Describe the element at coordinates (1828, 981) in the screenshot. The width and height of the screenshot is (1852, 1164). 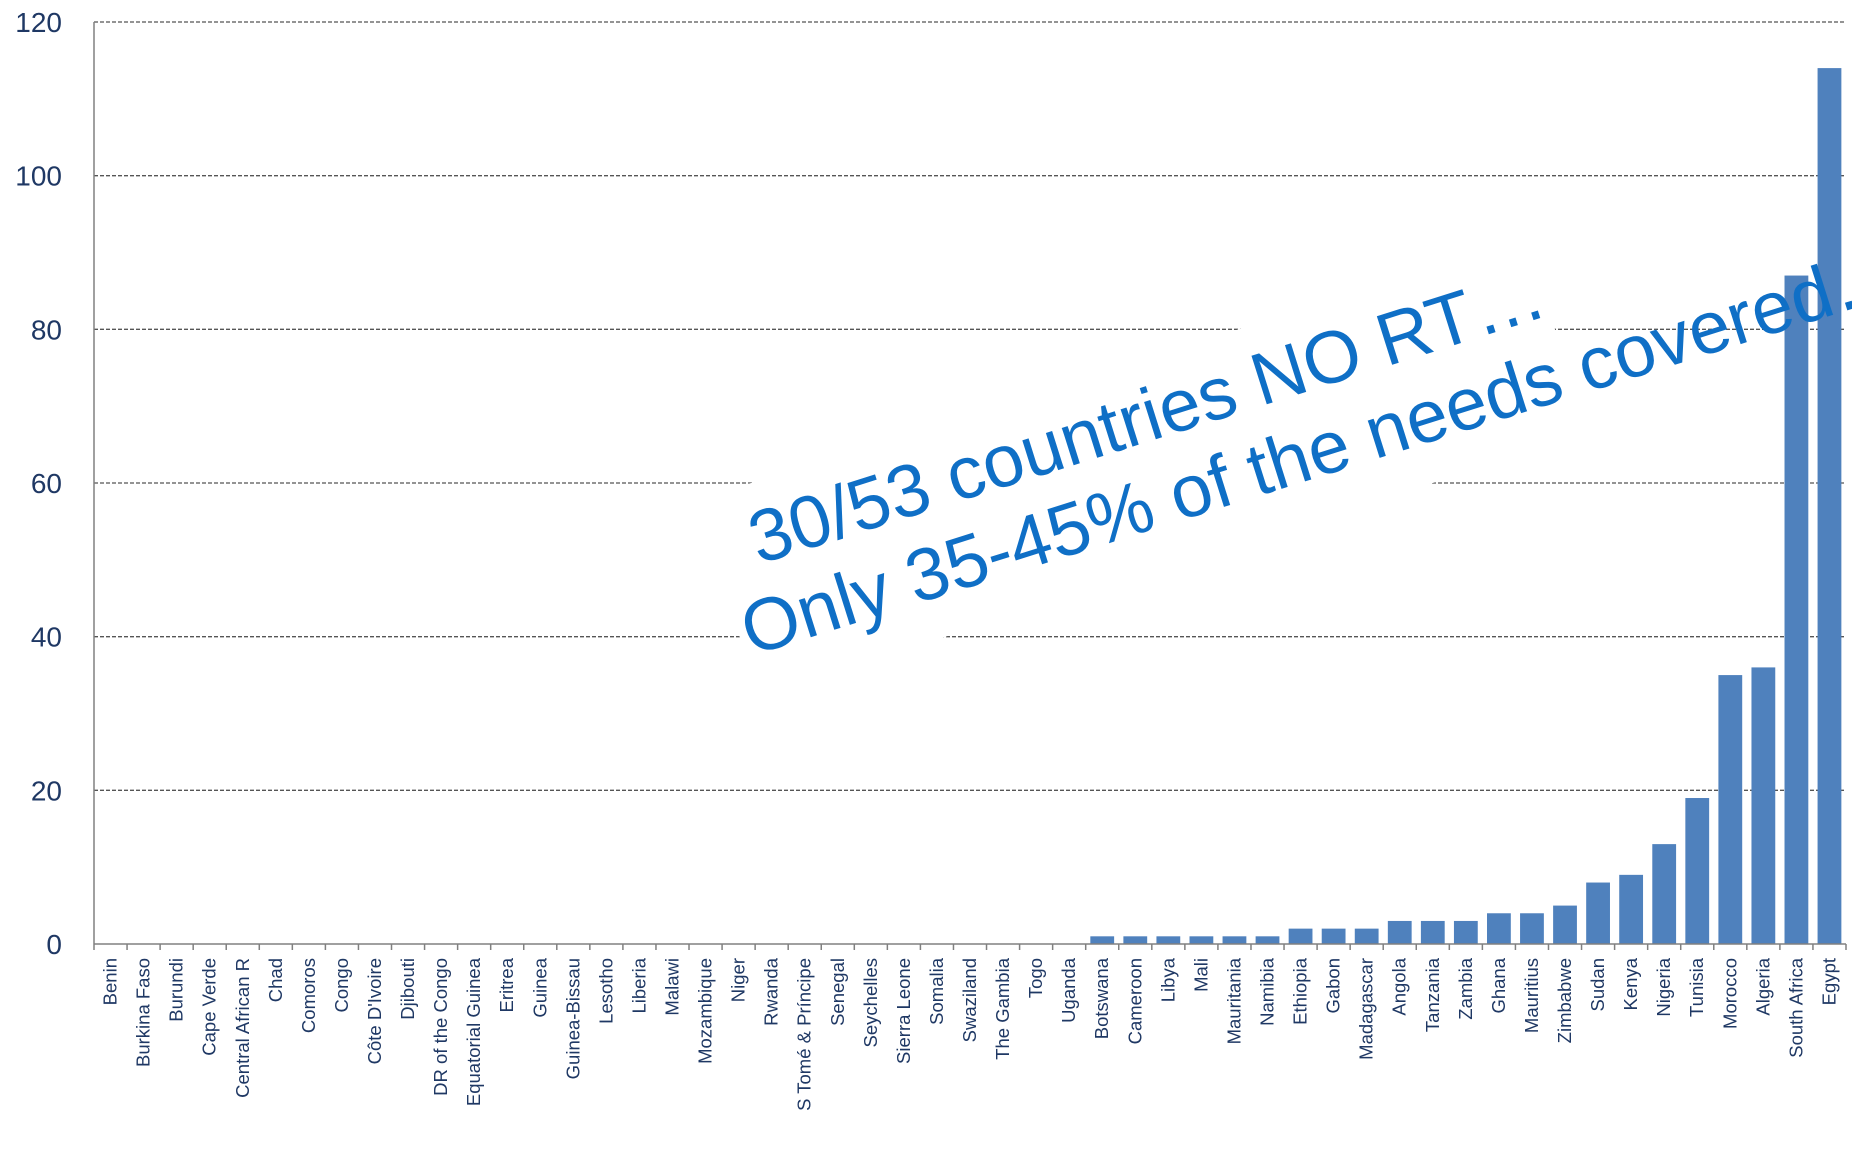
I see `x-tick-label: Egypt` at that location.